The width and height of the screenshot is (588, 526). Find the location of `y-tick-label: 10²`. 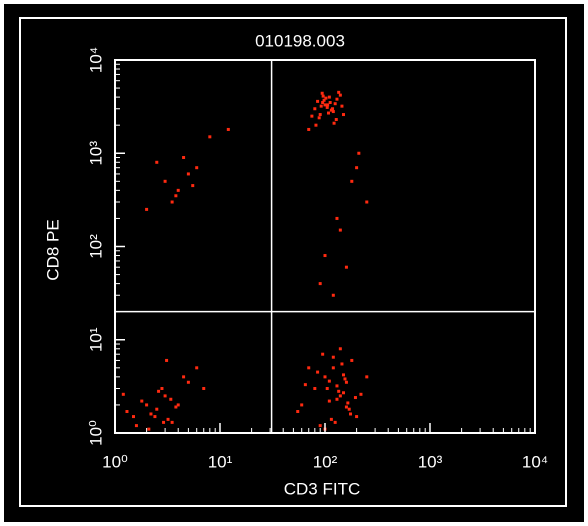

y-tick-label: 10² is located at coordinates (95, 246).